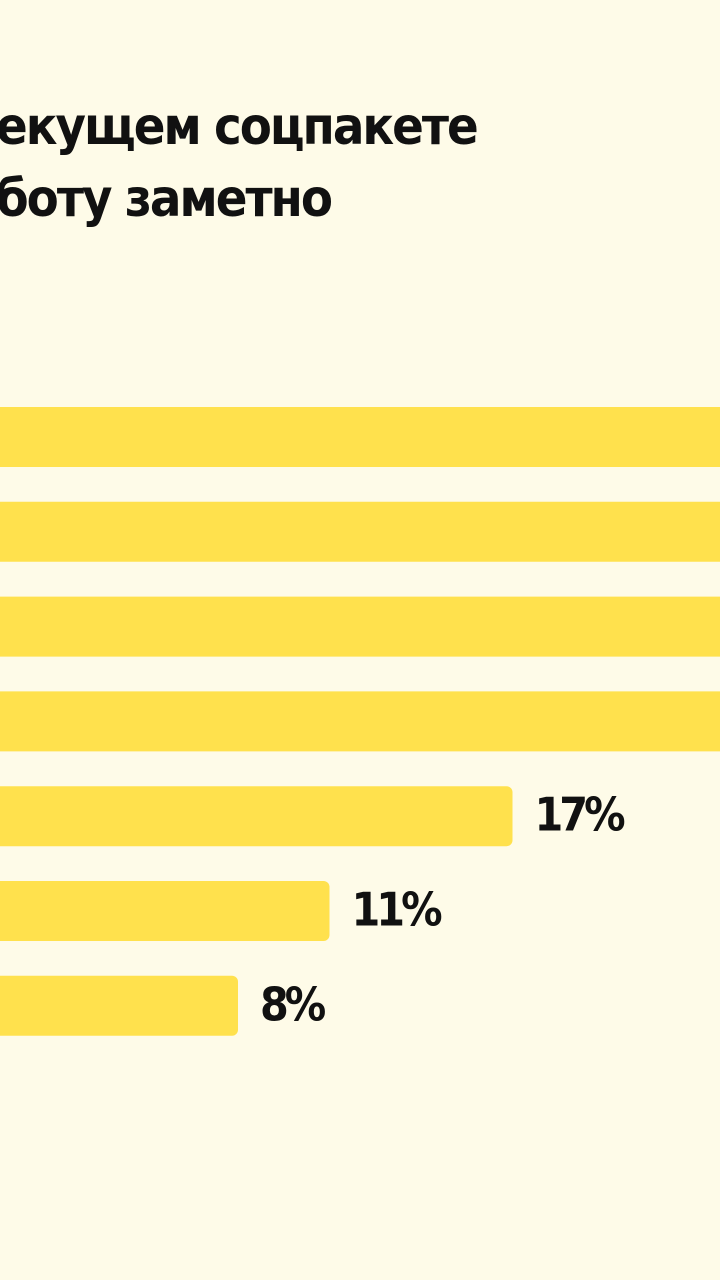 This screenshot has width=720, height=1280. I want to click on value-label: 8%, so click(293, 1004).